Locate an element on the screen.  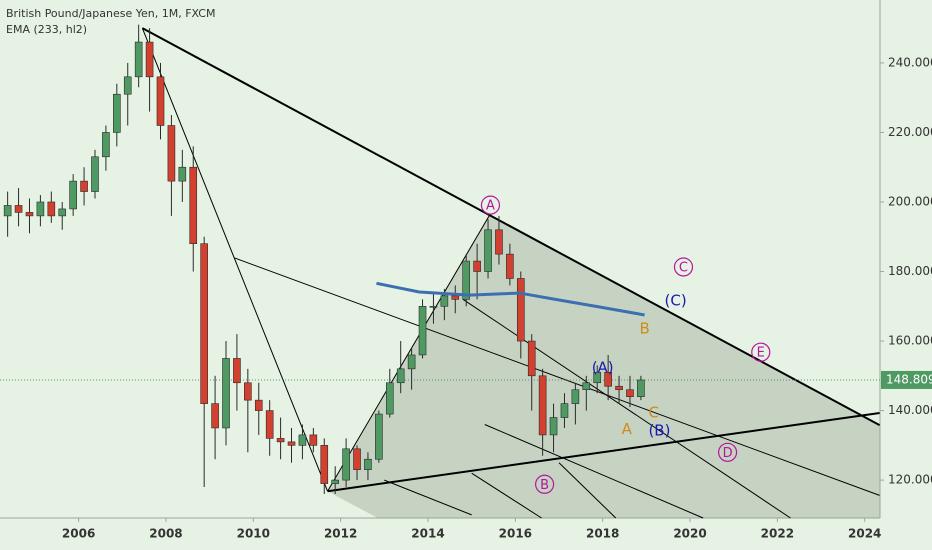
x-tick-label: 2024 is located at coordinates (864, 534).